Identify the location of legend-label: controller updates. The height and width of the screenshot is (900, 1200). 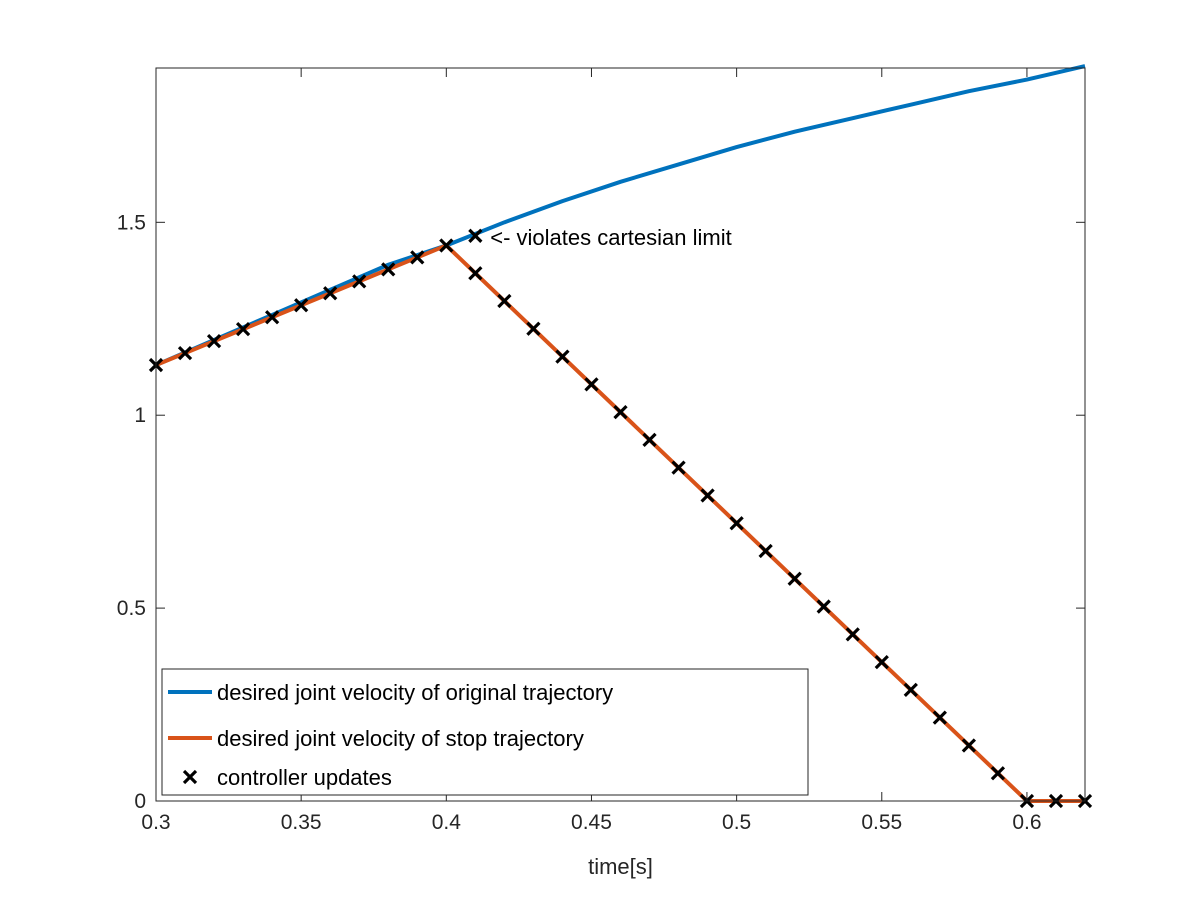
(304, 777).